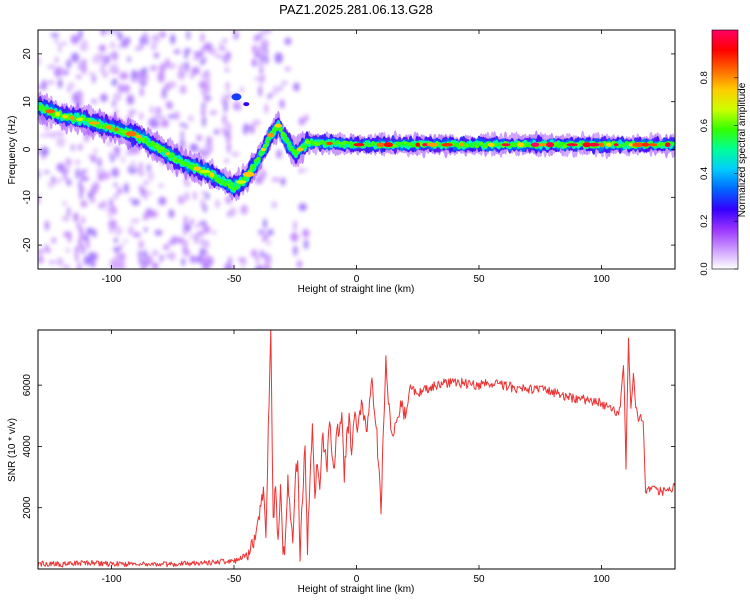  Describe the element at coordinates (12, 150) in the screenshot. I see `spectrogram-y-label: Frequency (Hz)` at that location.